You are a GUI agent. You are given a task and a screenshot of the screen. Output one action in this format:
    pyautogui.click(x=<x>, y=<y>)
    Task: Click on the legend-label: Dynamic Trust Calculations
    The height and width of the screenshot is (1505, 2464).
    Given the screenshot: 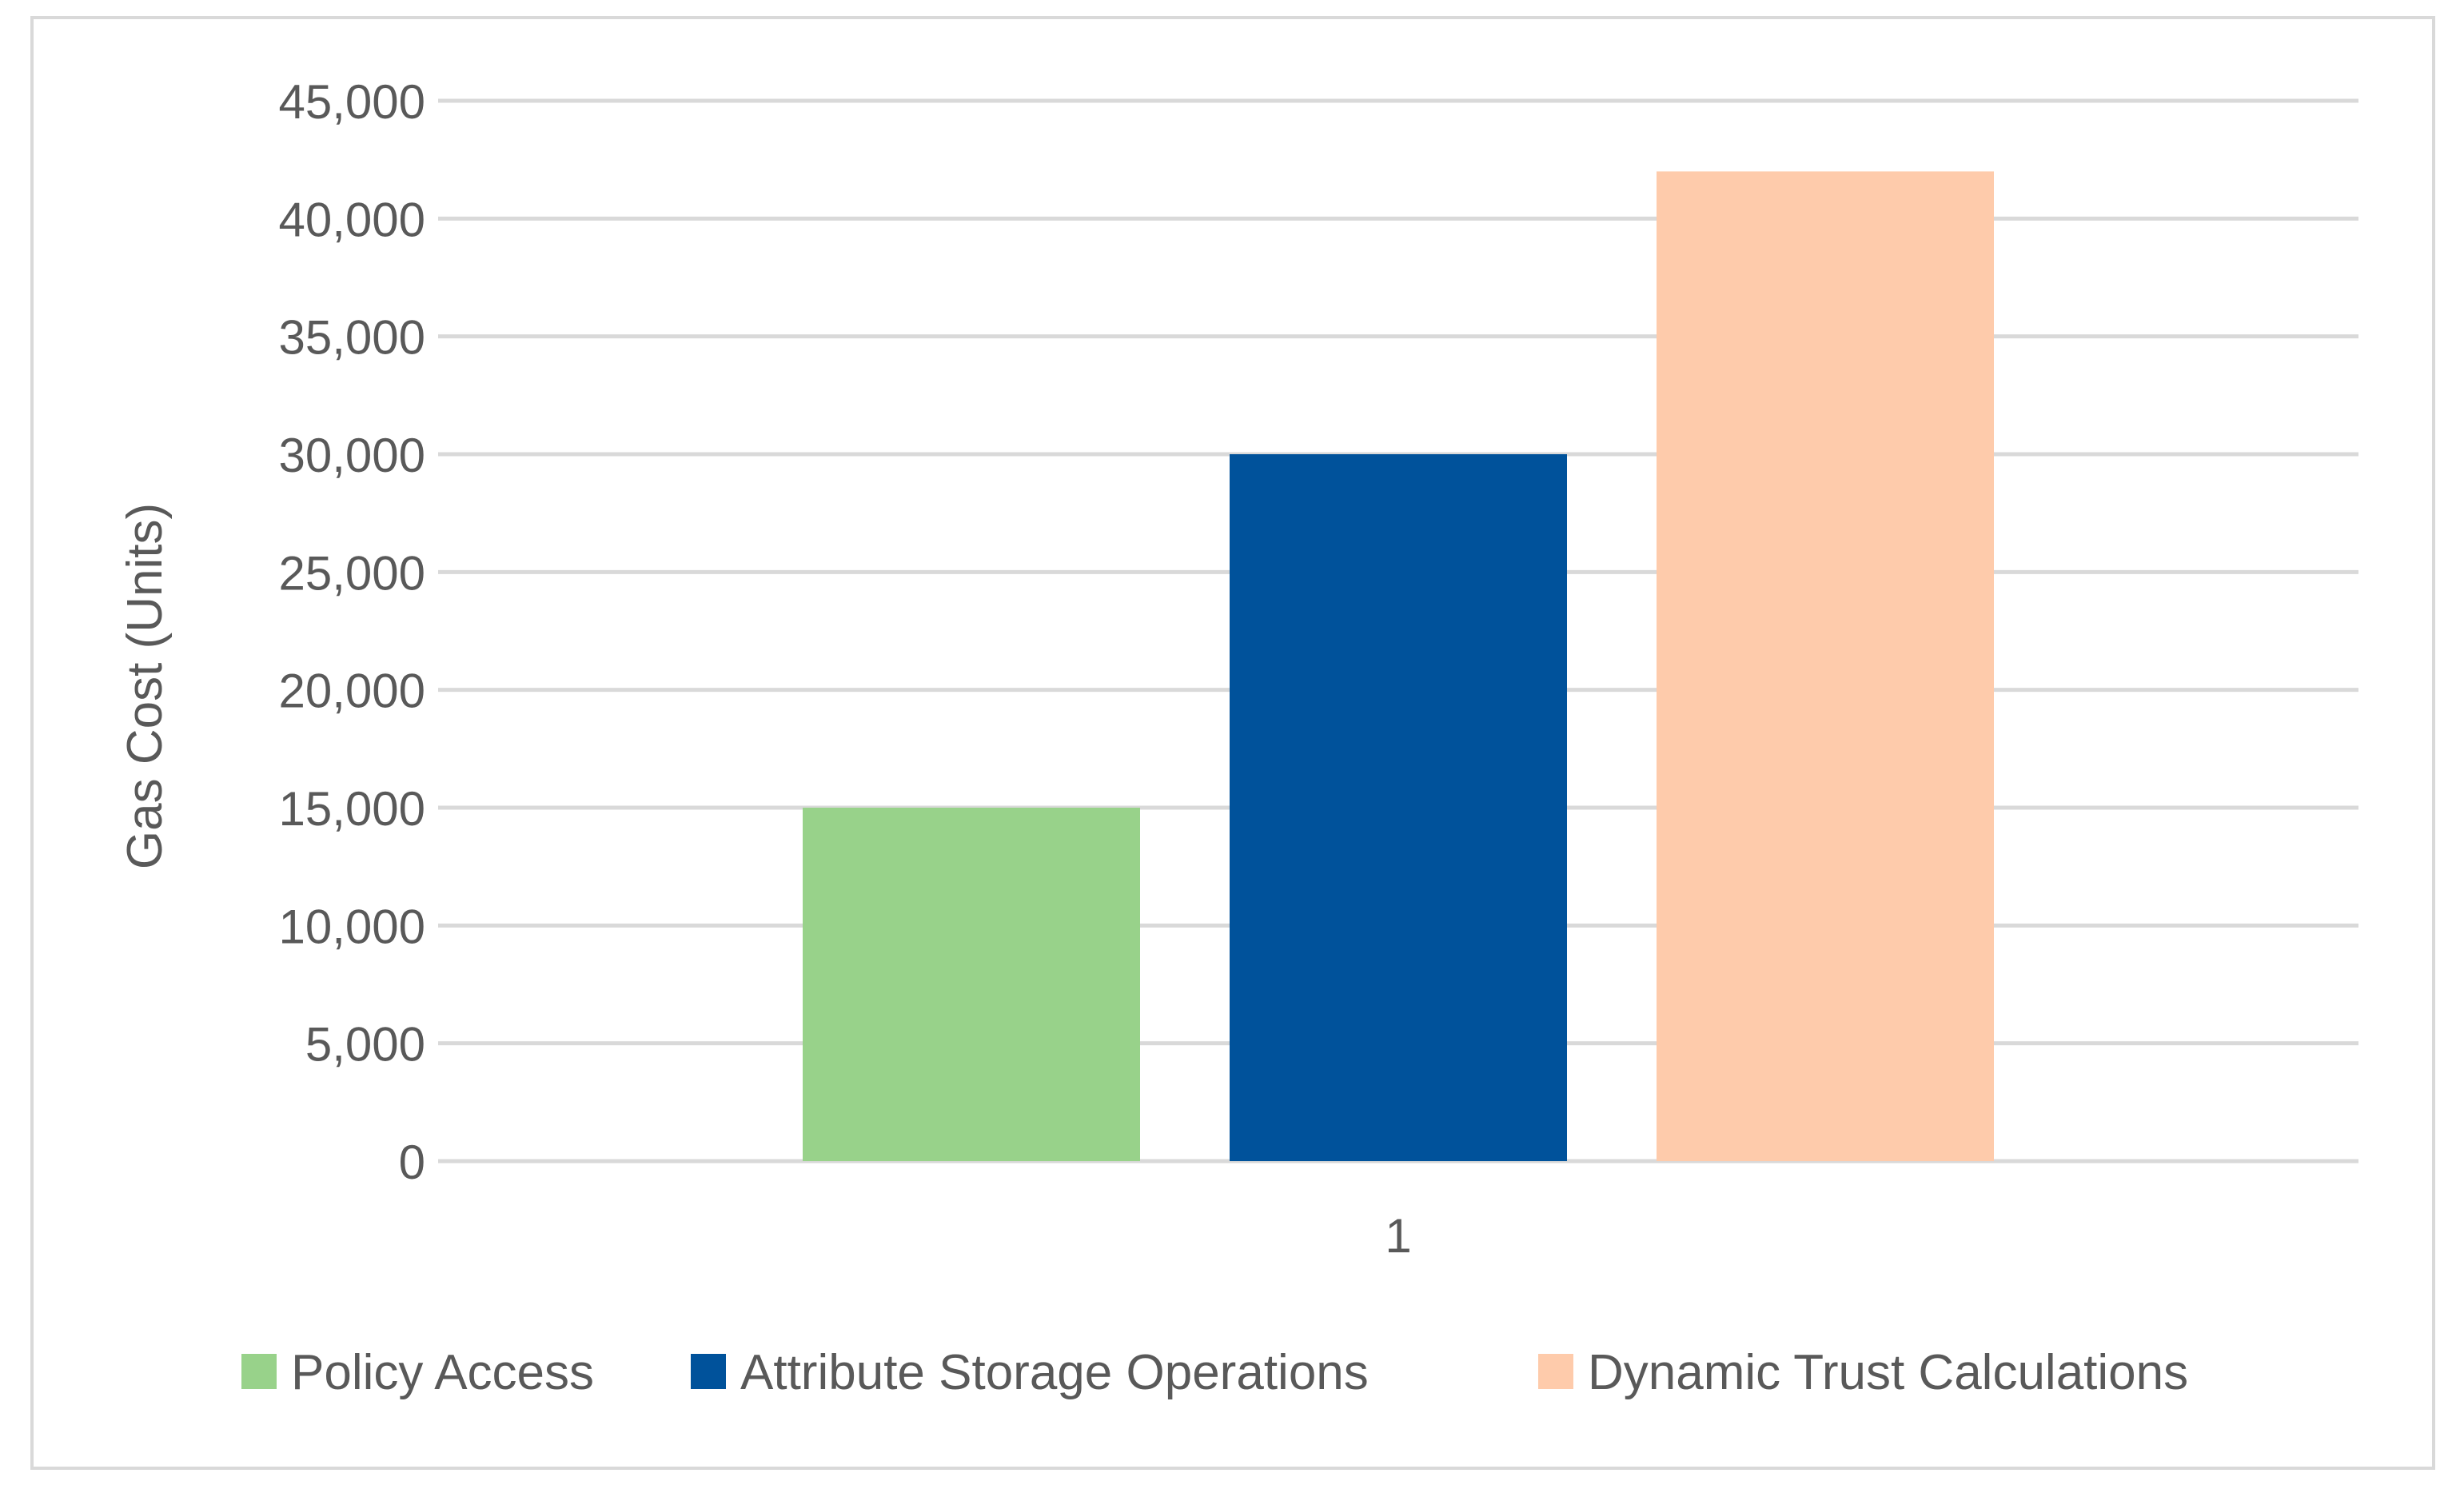 What is the action you would take?
    pyautogui.click(x=1888, y=1372)
    